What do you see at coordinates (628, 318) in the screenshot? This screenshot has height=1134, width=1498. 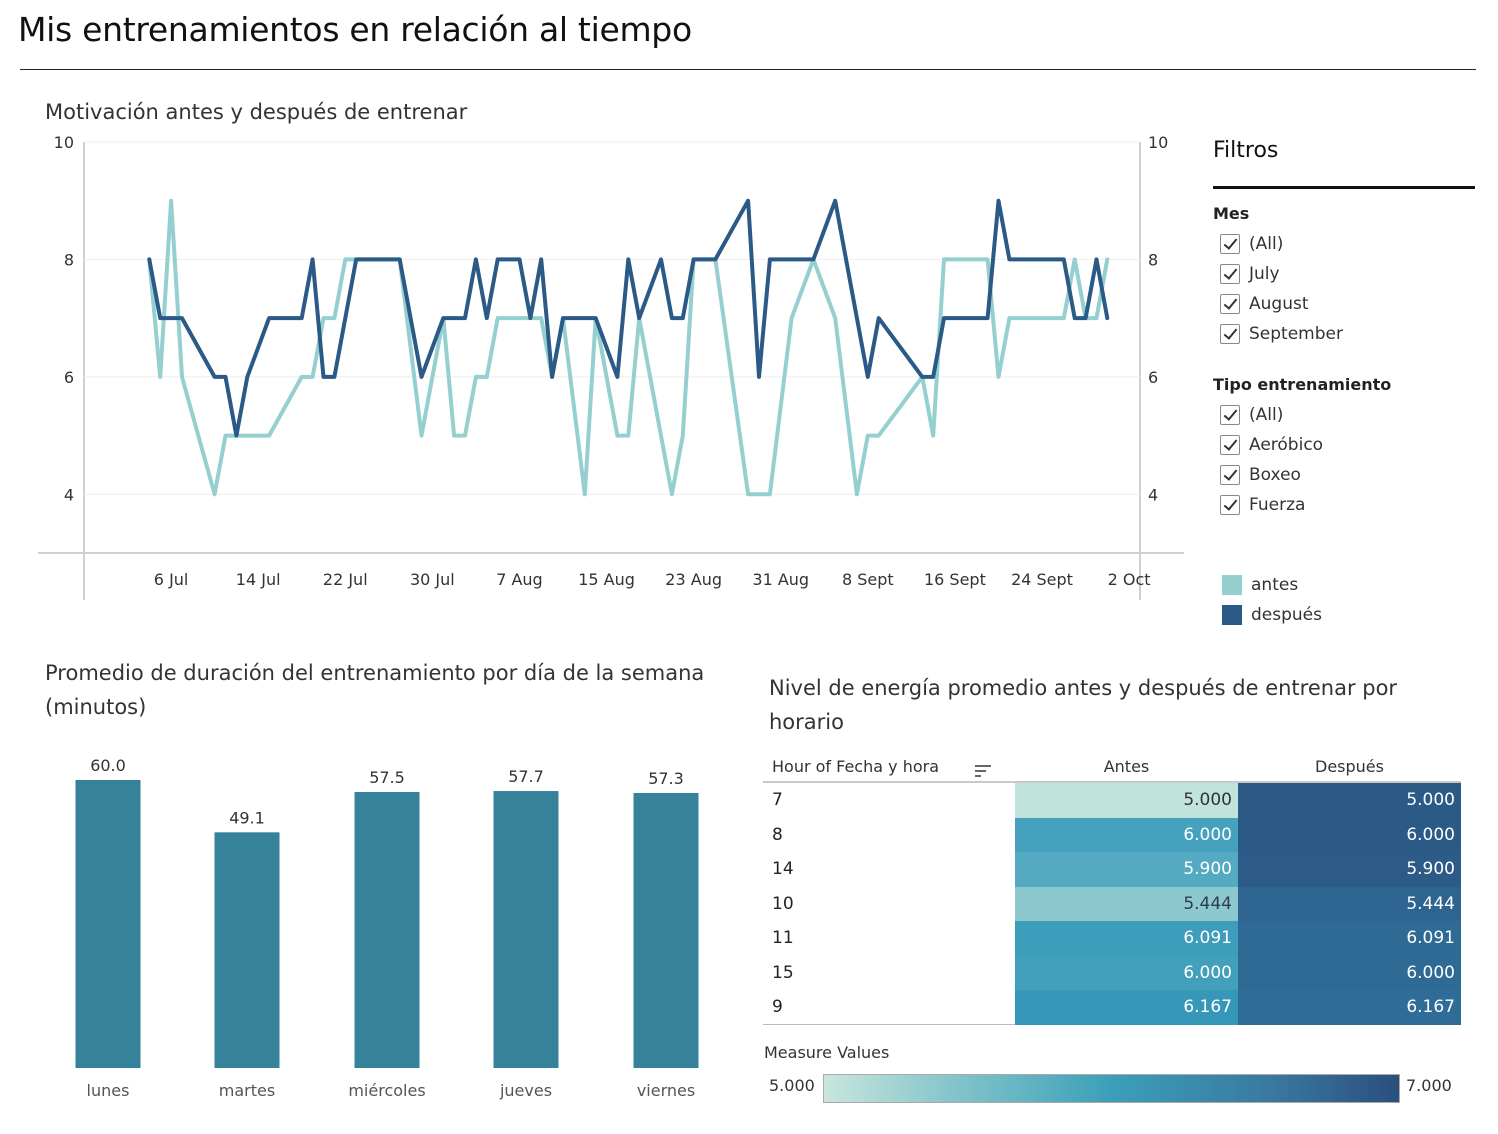 I see `series-line-despues` at bounding box center [628, 318].